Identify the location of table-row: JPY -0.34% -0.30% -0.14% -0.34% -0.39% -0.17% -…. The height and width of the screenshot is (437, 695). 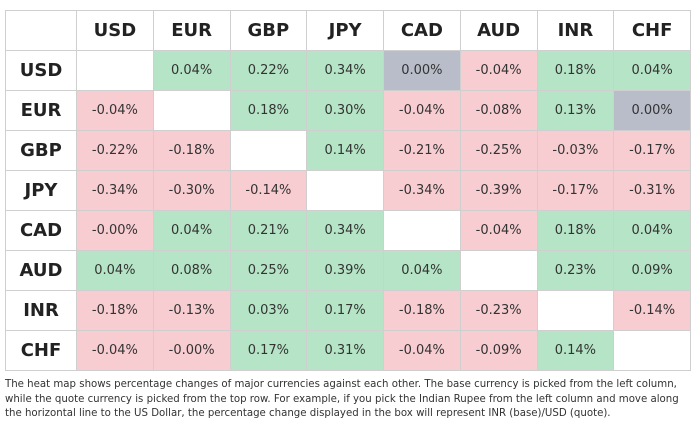
(348, 190).